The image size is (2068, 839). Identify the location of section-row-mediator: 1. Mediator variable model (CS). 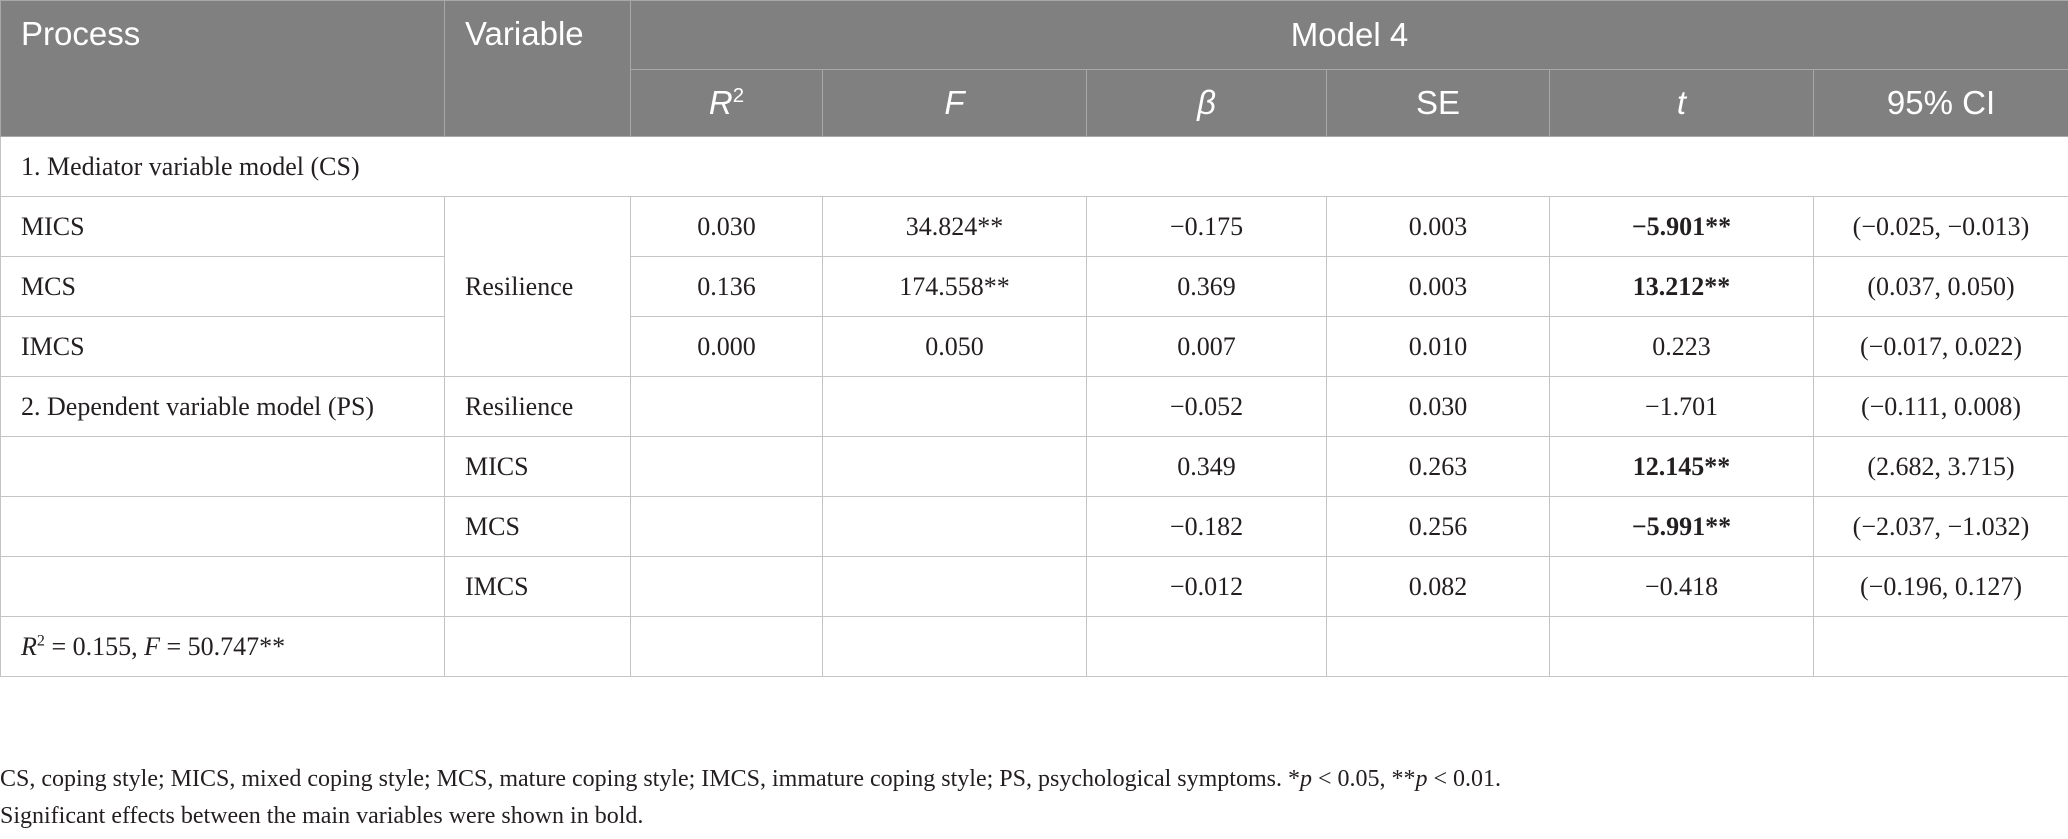
(1034, 166).